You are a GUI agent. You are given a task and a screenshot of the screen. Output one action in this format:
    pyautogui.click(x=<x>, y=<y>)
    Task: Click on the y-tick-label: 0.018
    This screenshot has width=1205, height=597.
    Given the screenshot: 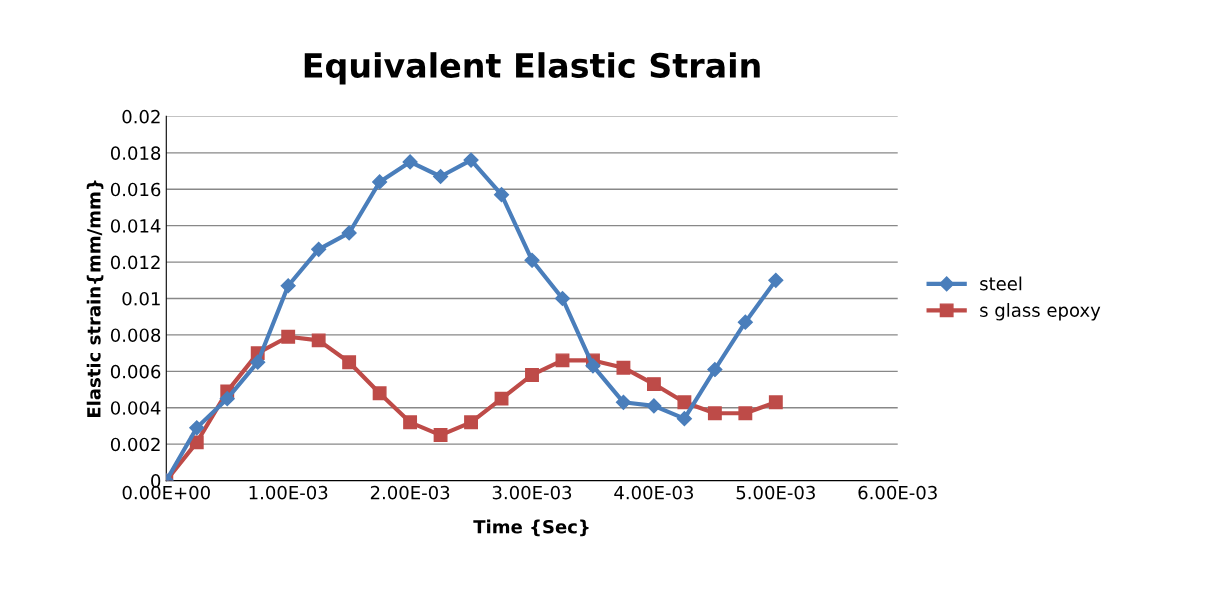 What is the action you would take?
    pyautogui.click(x=135, y=153)
    